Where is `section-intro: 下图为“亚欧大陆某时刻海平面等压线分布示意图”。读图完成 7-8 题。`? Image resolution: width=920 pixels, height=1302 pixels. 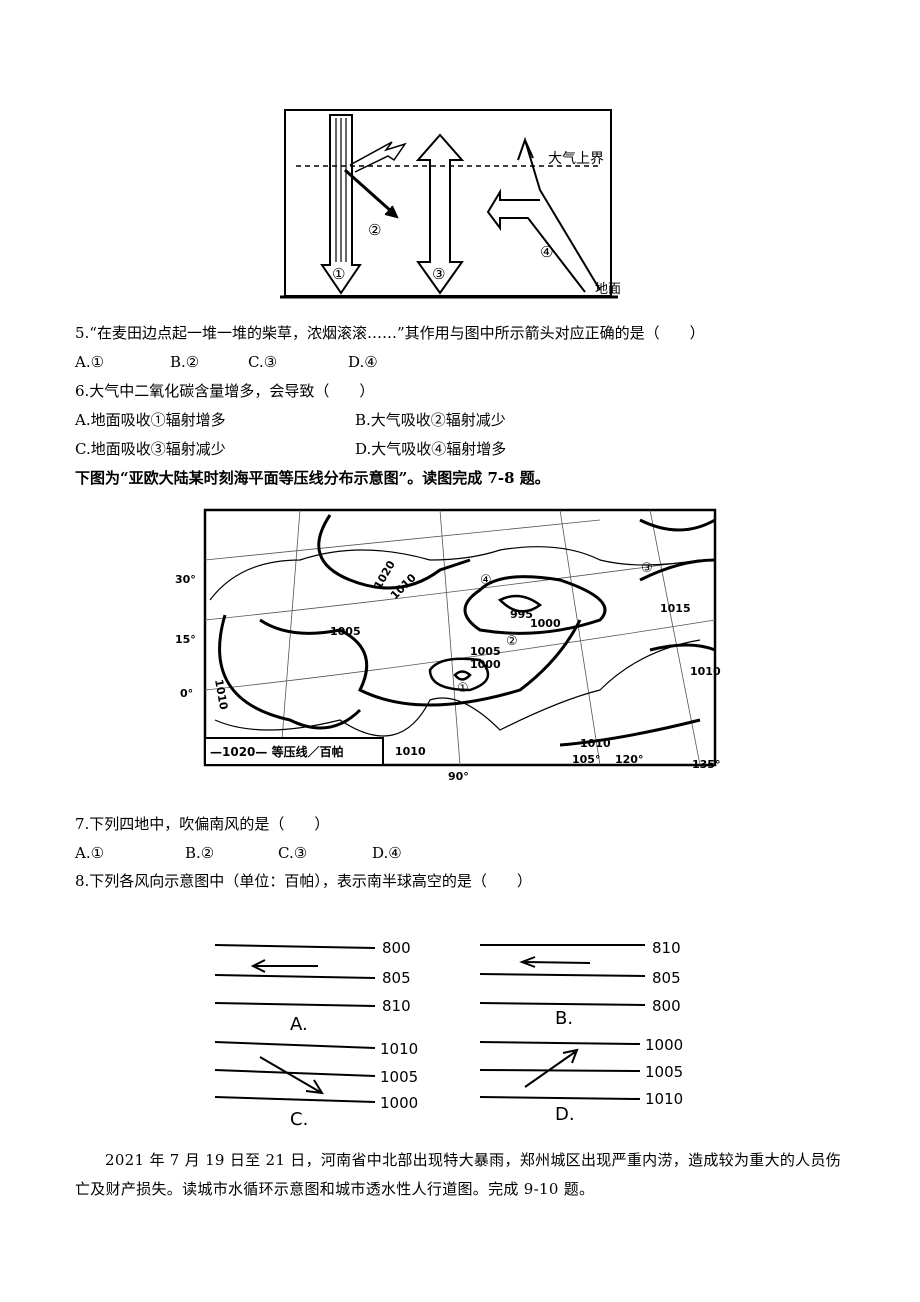
section-intro: 下图为“亚欧大陆某时刻海平面等压线分布示意图”。读图完成 7-8 题。 is located at coordinates (312, 478).